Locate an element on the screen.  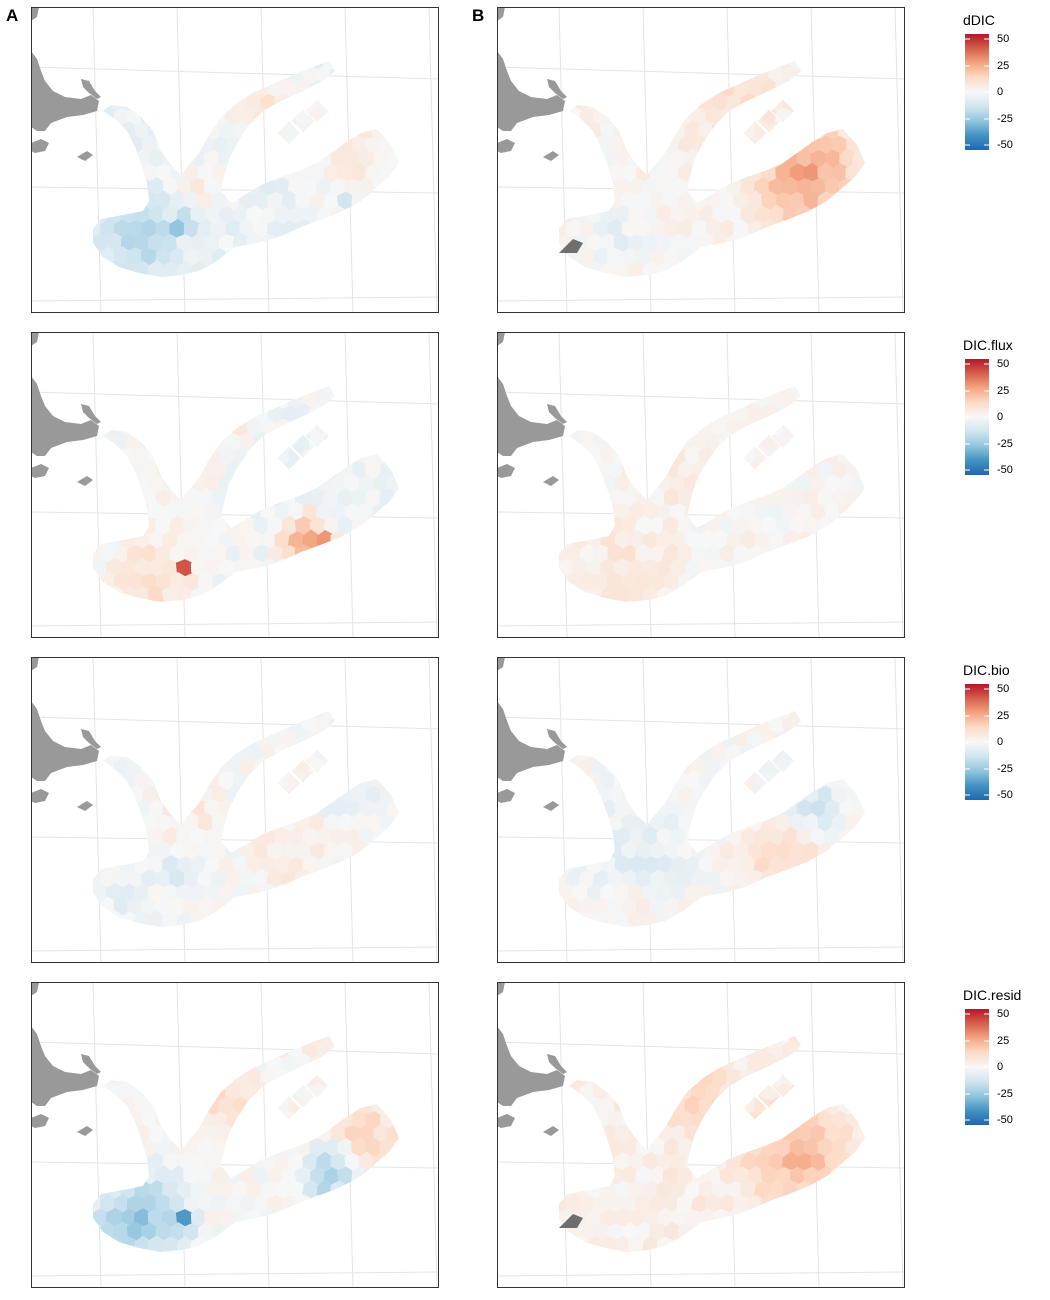
map-svg-bio-a is located at coordinates (235, 810).